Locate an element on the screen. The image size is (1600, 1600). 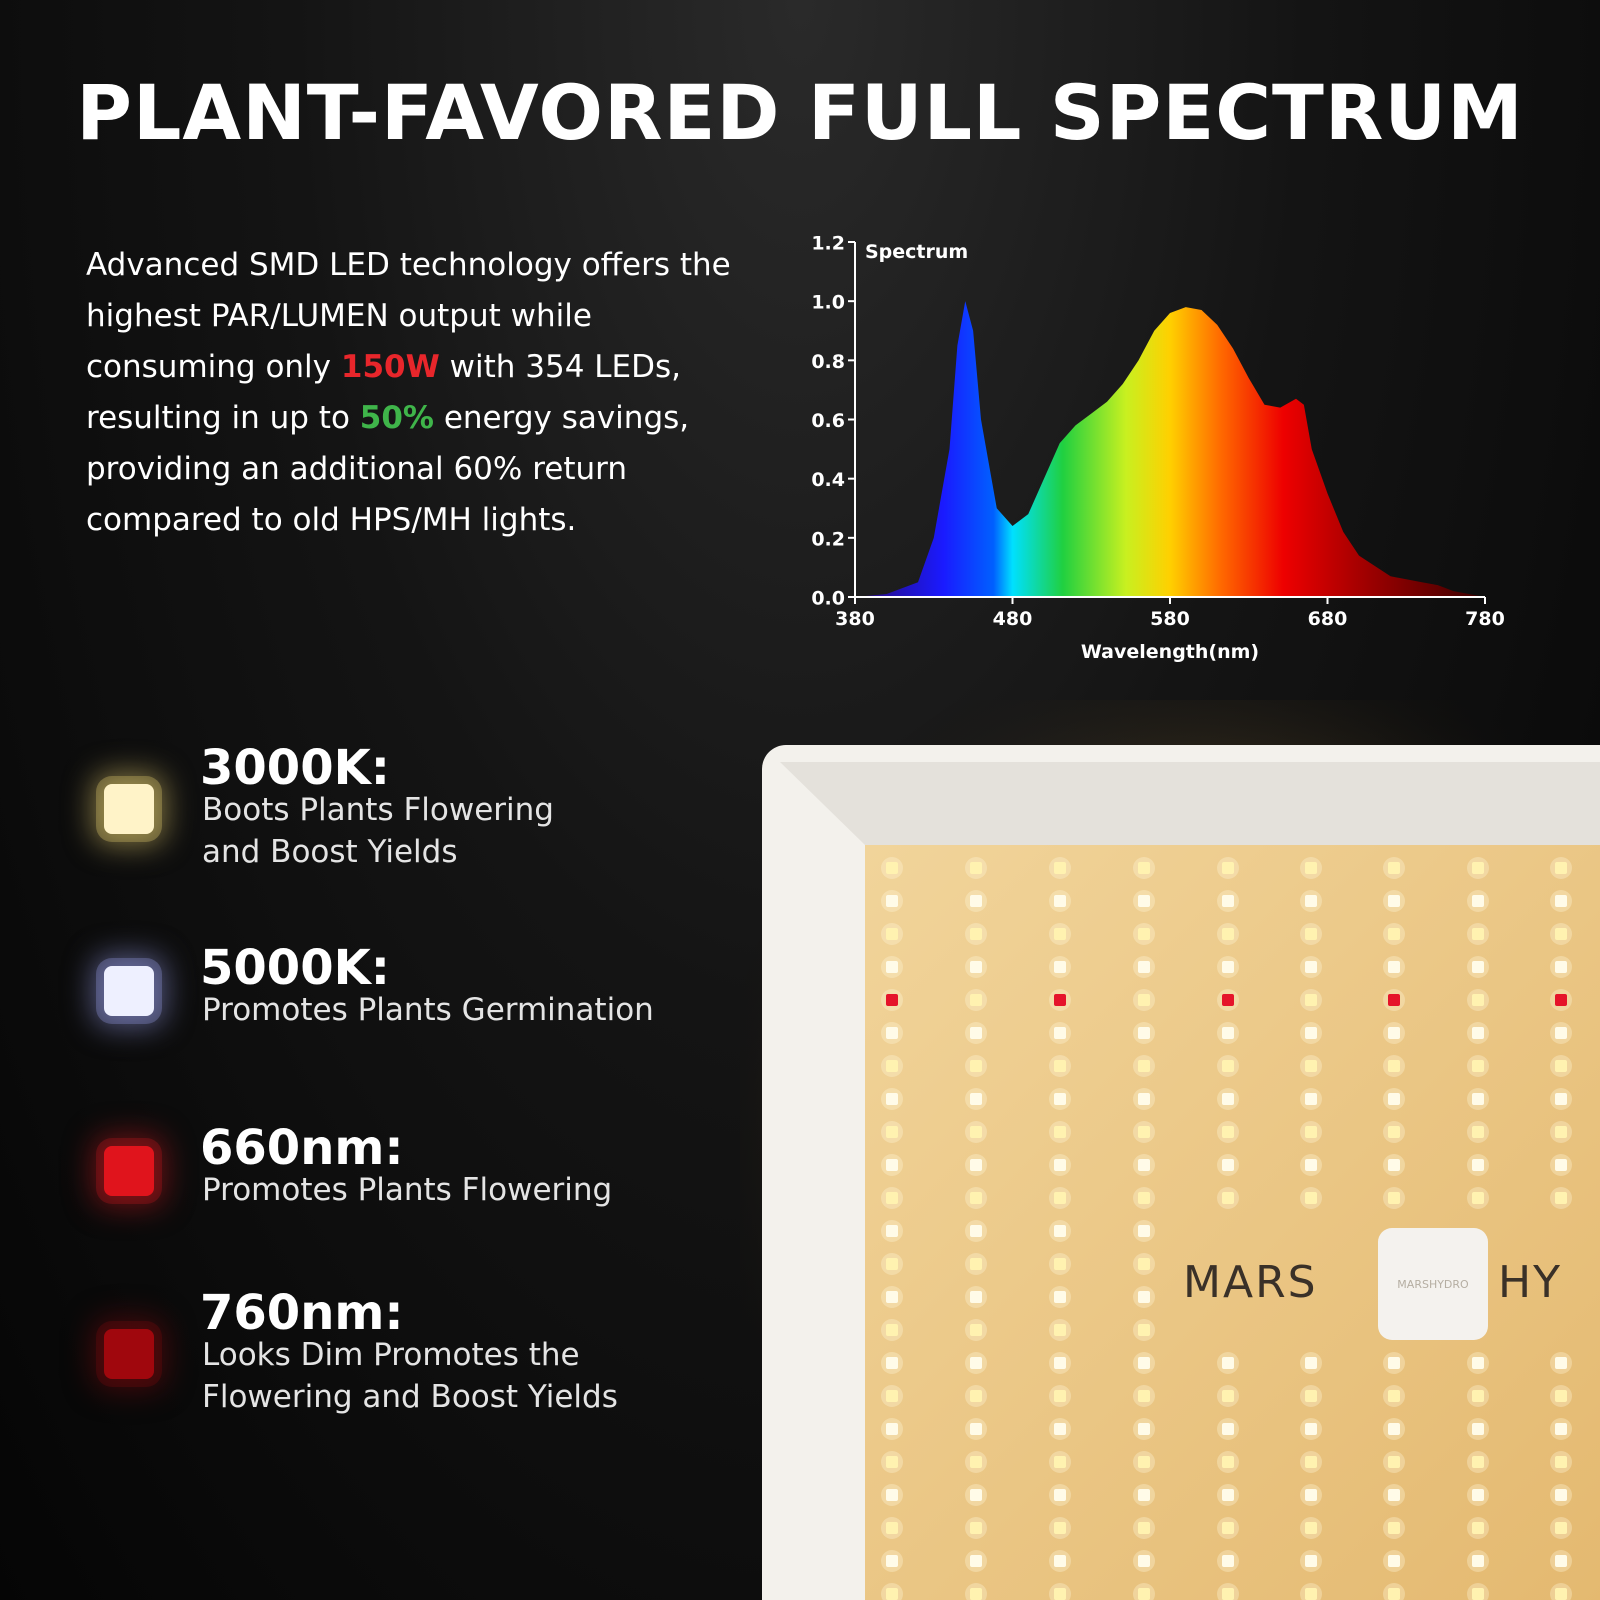
feature-title: 760nm: is located at coordinates (302, 1313).